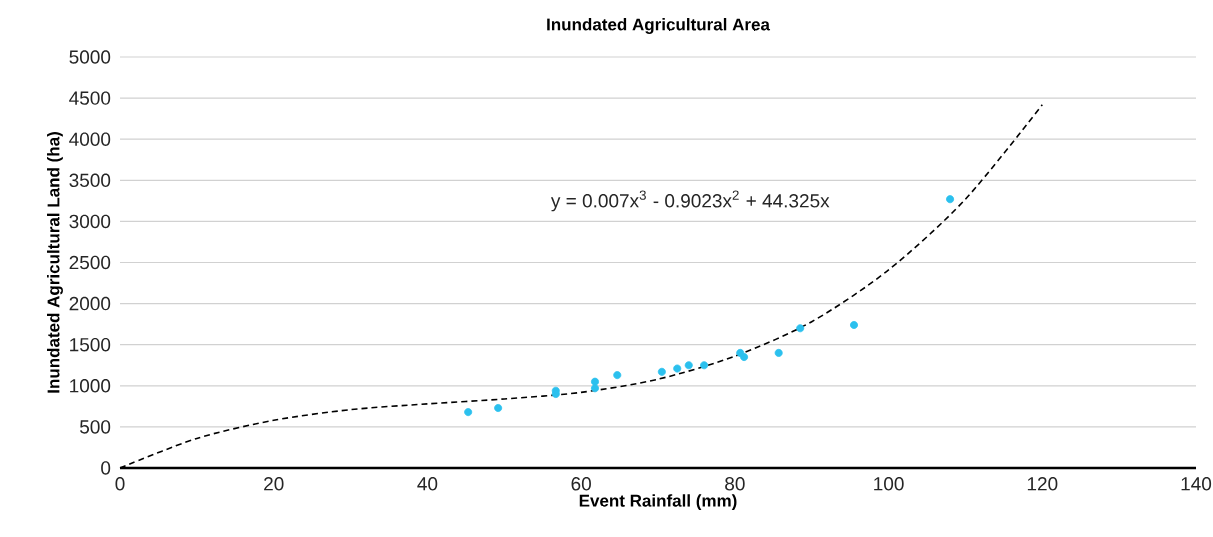 This screenshot has width=1213, height=537. Describe the element at coordinates (274, 484) in the screenshot. I see `x-tick-label: 20` at that location.